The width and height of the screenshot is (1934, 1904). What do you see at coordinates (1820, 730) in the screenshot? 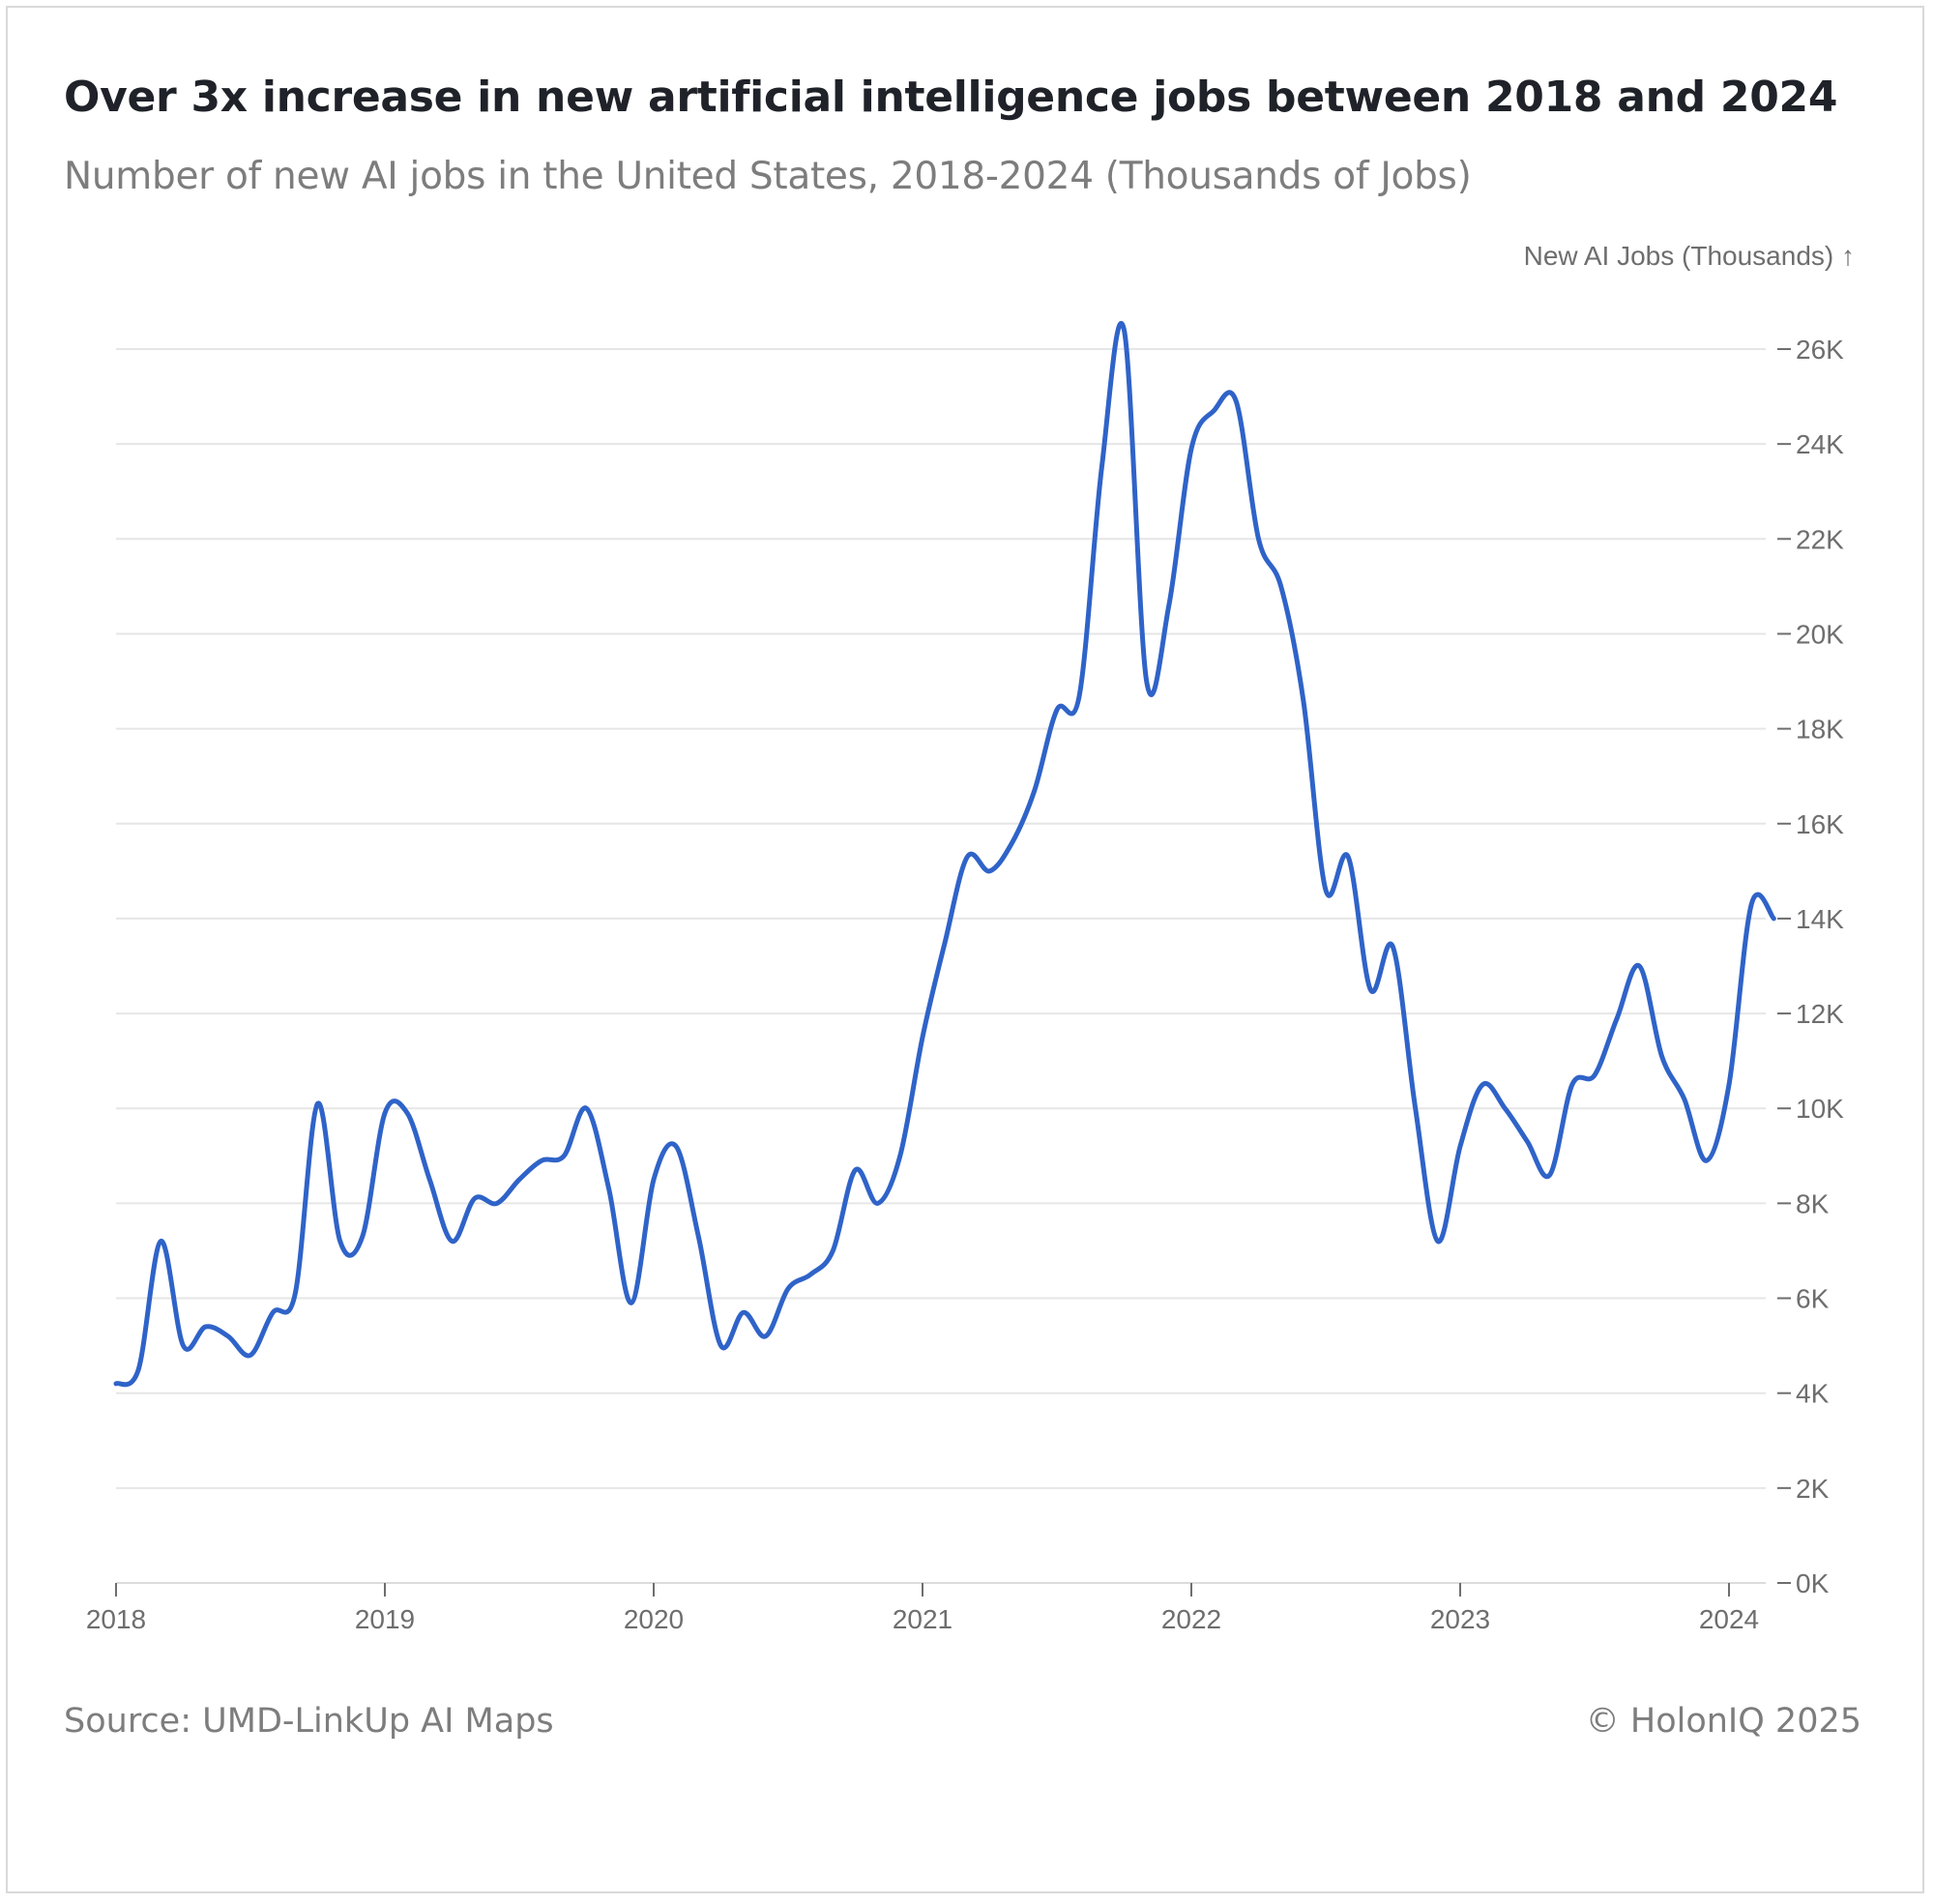
I see `y-tick-label: 18K` at bounding box center [1820, 730].